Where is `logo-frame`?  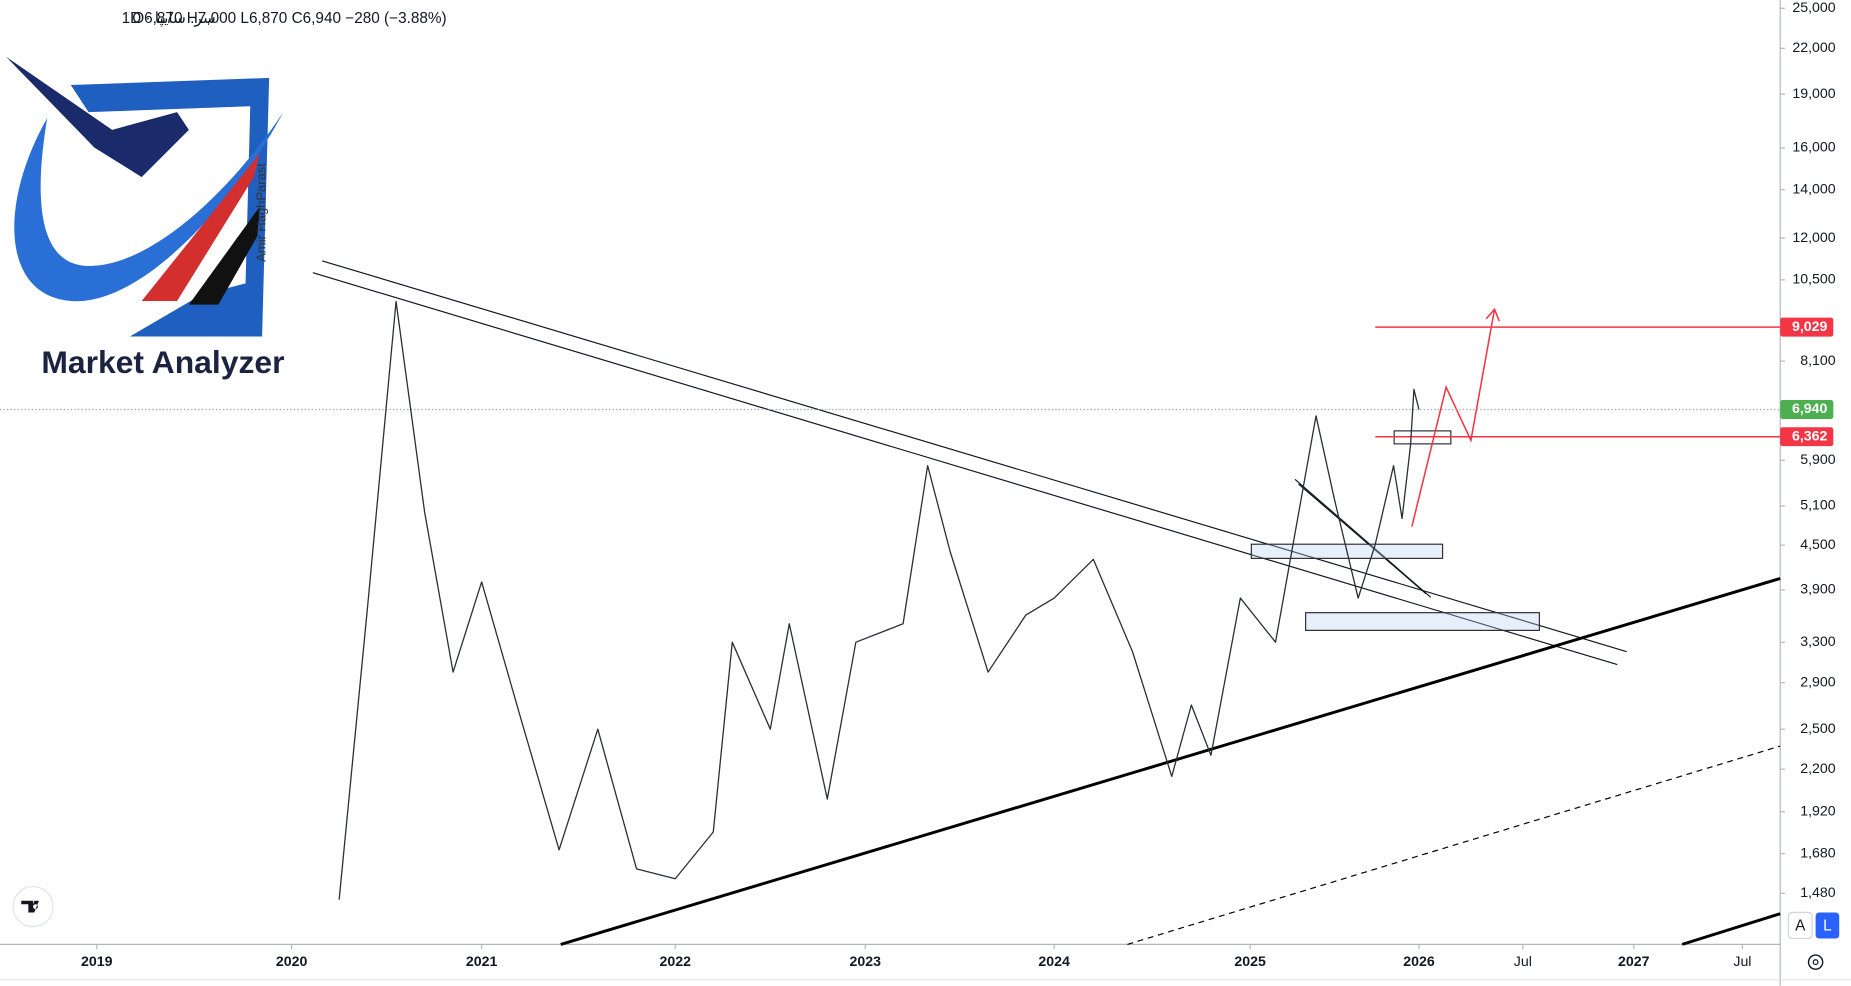
logo-frame is located at coordinates (170, 207).